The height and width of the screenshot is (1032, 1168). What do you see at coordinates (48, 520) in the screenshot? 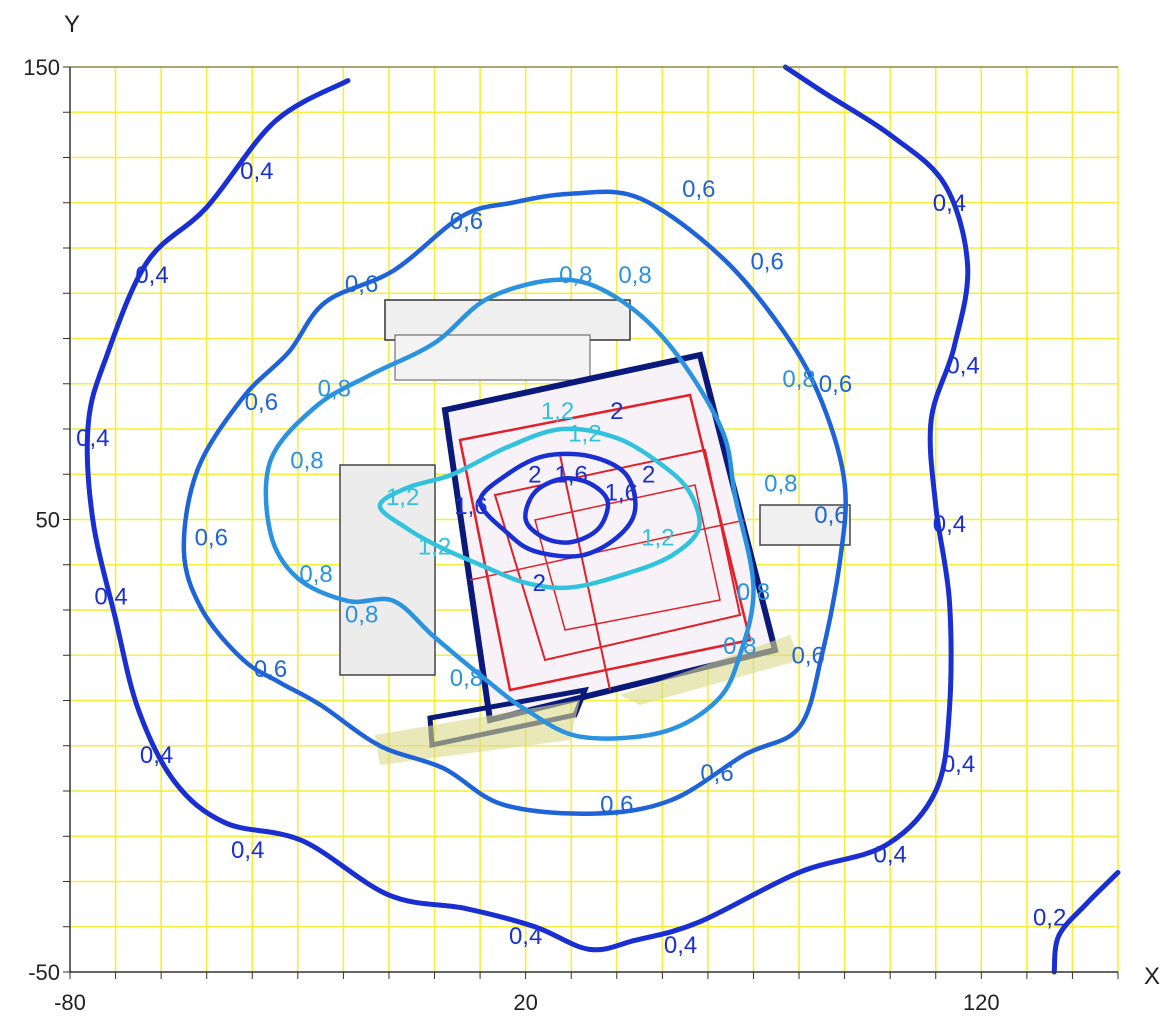
I see `y-tick-label: 50` at bounding box center [48, 520].